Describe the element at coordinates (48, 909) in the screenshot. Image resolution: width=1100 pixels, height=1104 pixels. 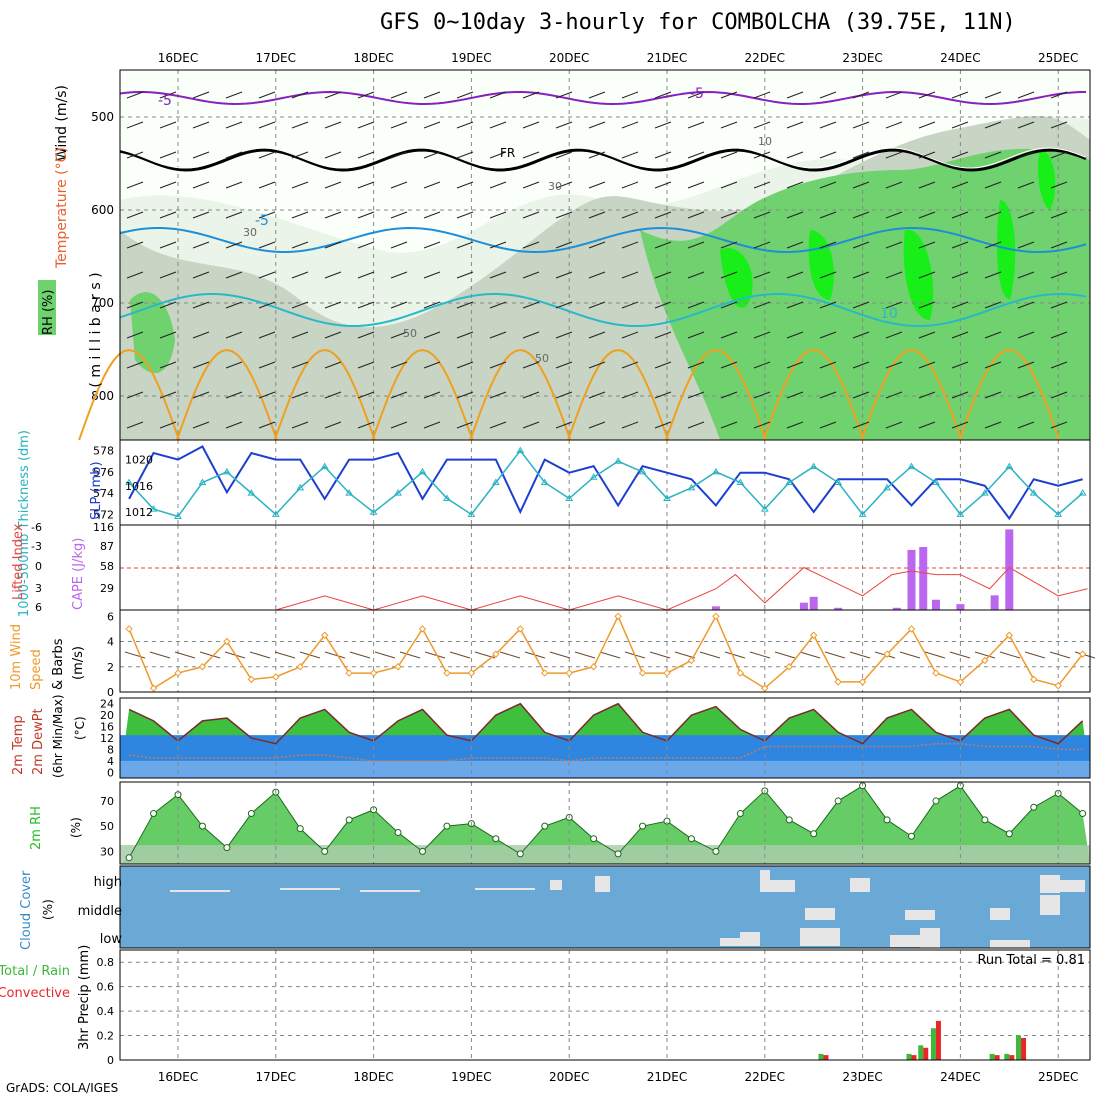
I see `cloud-ylabel: (%)` at that location.